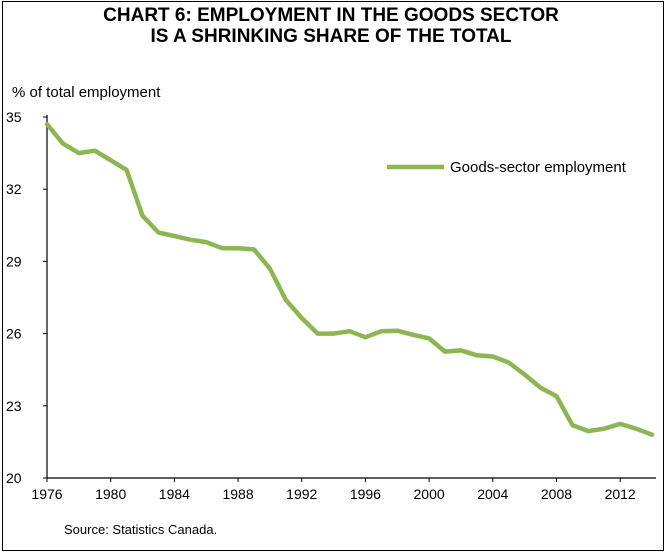 This screenshot has width=668, height=554. What do you see at coordinates (365, 494) in the screenshot?
I see `x-tick-label: 1996` at bounding box center [365, 494].